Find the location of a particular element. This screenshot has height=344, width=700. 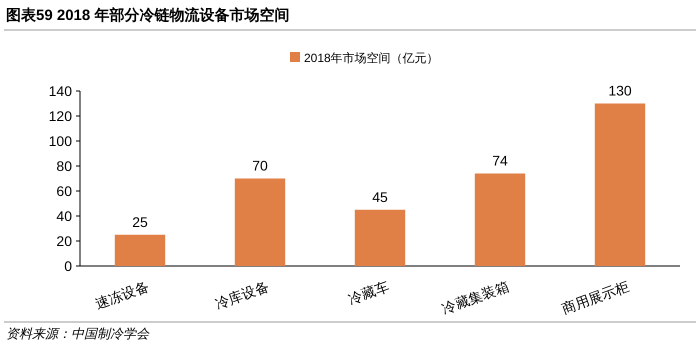

y-tick-label: 0 is located at coordinates (68, 266).